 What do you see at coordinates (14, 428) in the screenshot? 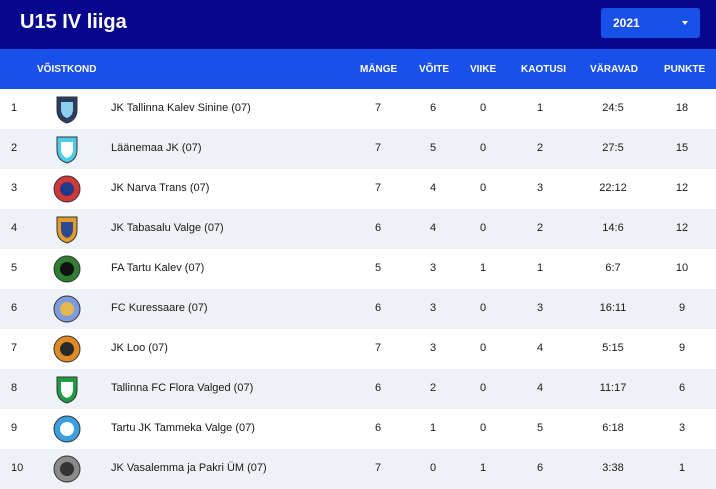
I see `position: 9` at bounding box center [14, 428].